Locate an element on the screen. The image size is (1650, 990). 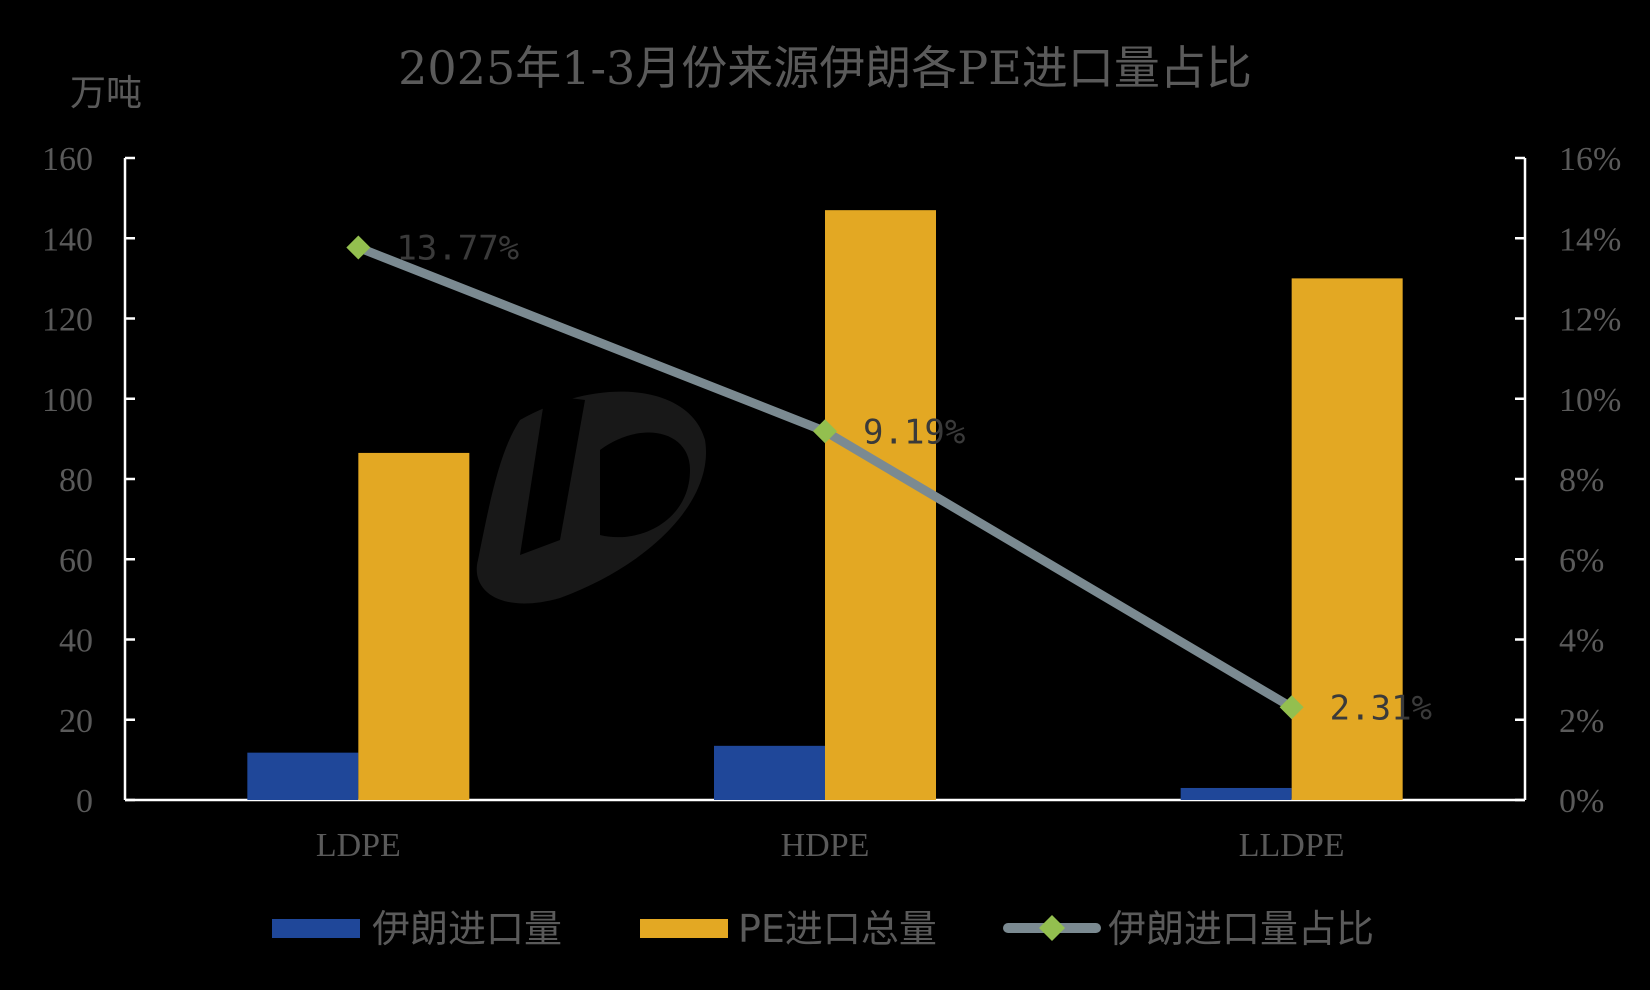
y-tick-label-left: 140 is located at coordinates (67, 239).